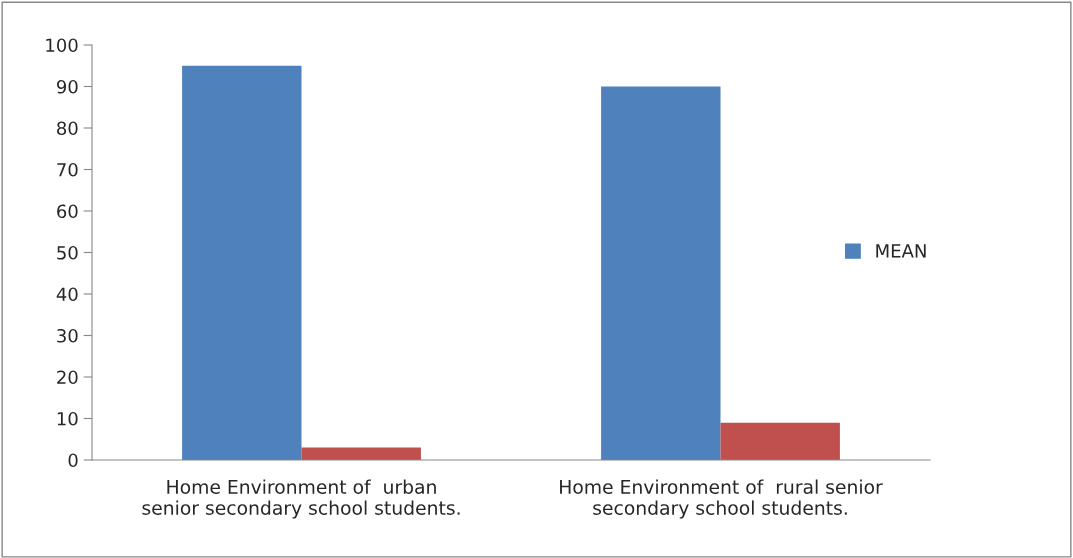 This screenshot has height=558, width=1073. What do you see at coordinates (721, 499) in the screenshot?
I see `x-tick-label: Home Environment of rural senior secondary school students.` at bounding box center [721, 499].